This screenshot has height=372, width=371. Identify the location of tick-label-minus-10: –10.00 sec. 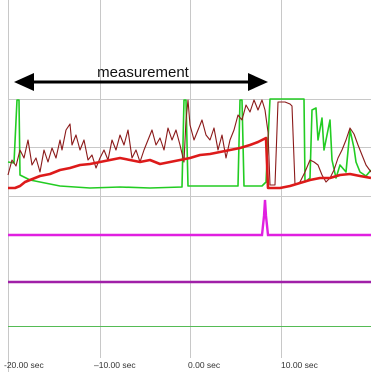
(115, 365).